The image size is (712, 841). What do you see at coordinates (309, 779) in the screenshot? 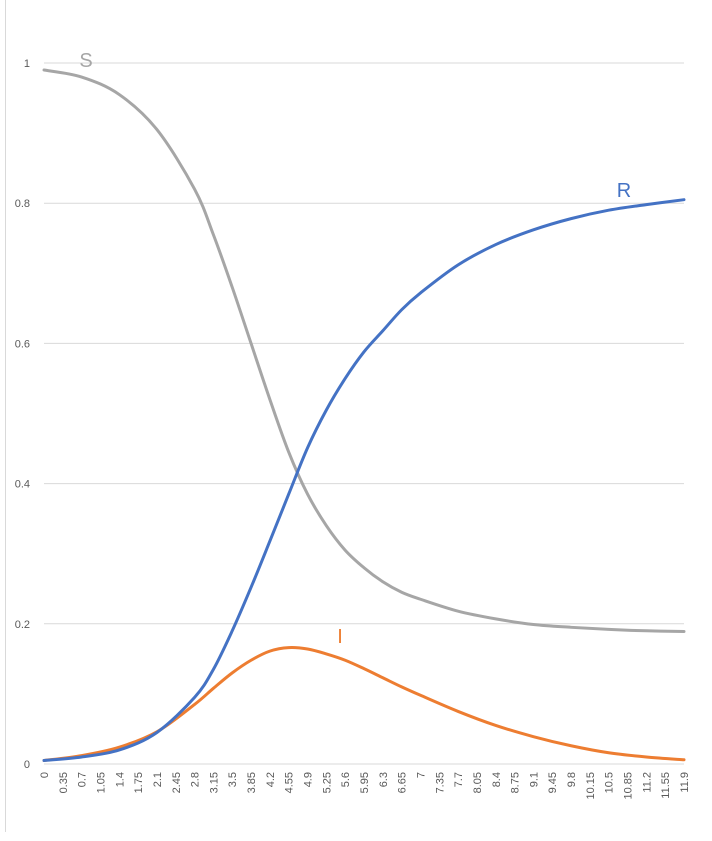
I see `x-tick-label: 4.9` at bounding box center [309, 779].